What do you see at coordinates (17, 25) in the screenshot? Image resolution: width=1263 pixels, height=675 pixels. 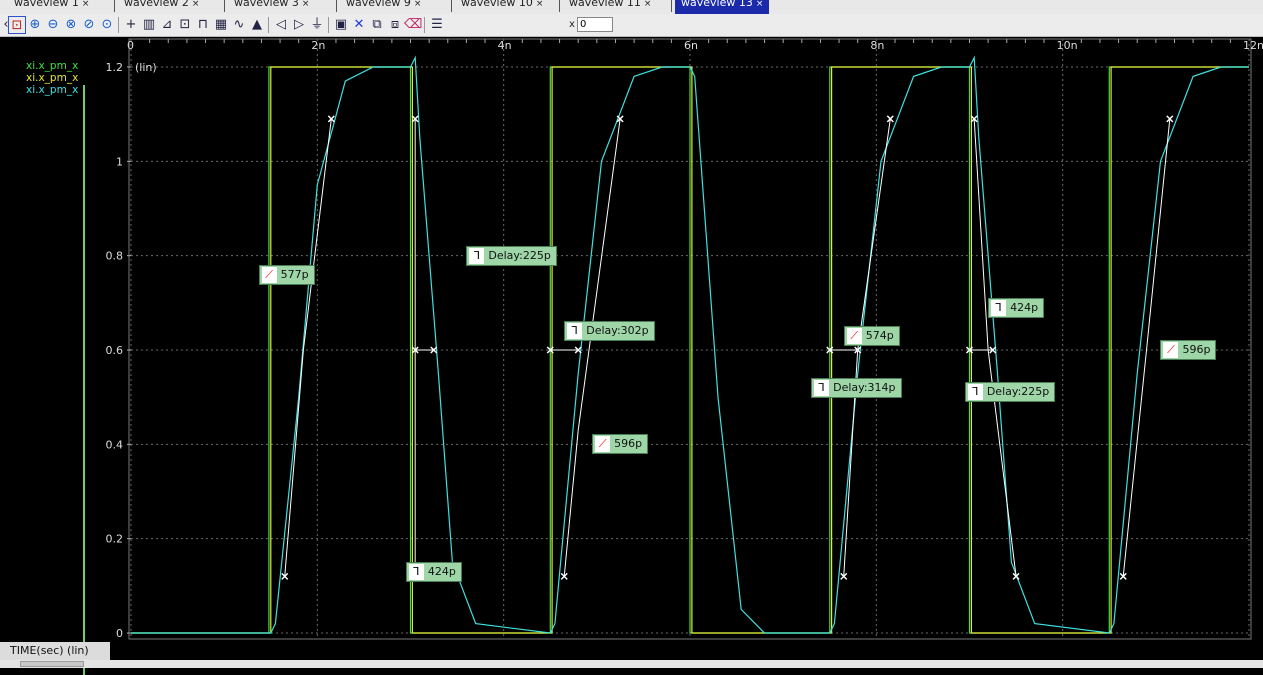 I see `zoom-fit-icon: ⊡` at bounding box center [17, 25].